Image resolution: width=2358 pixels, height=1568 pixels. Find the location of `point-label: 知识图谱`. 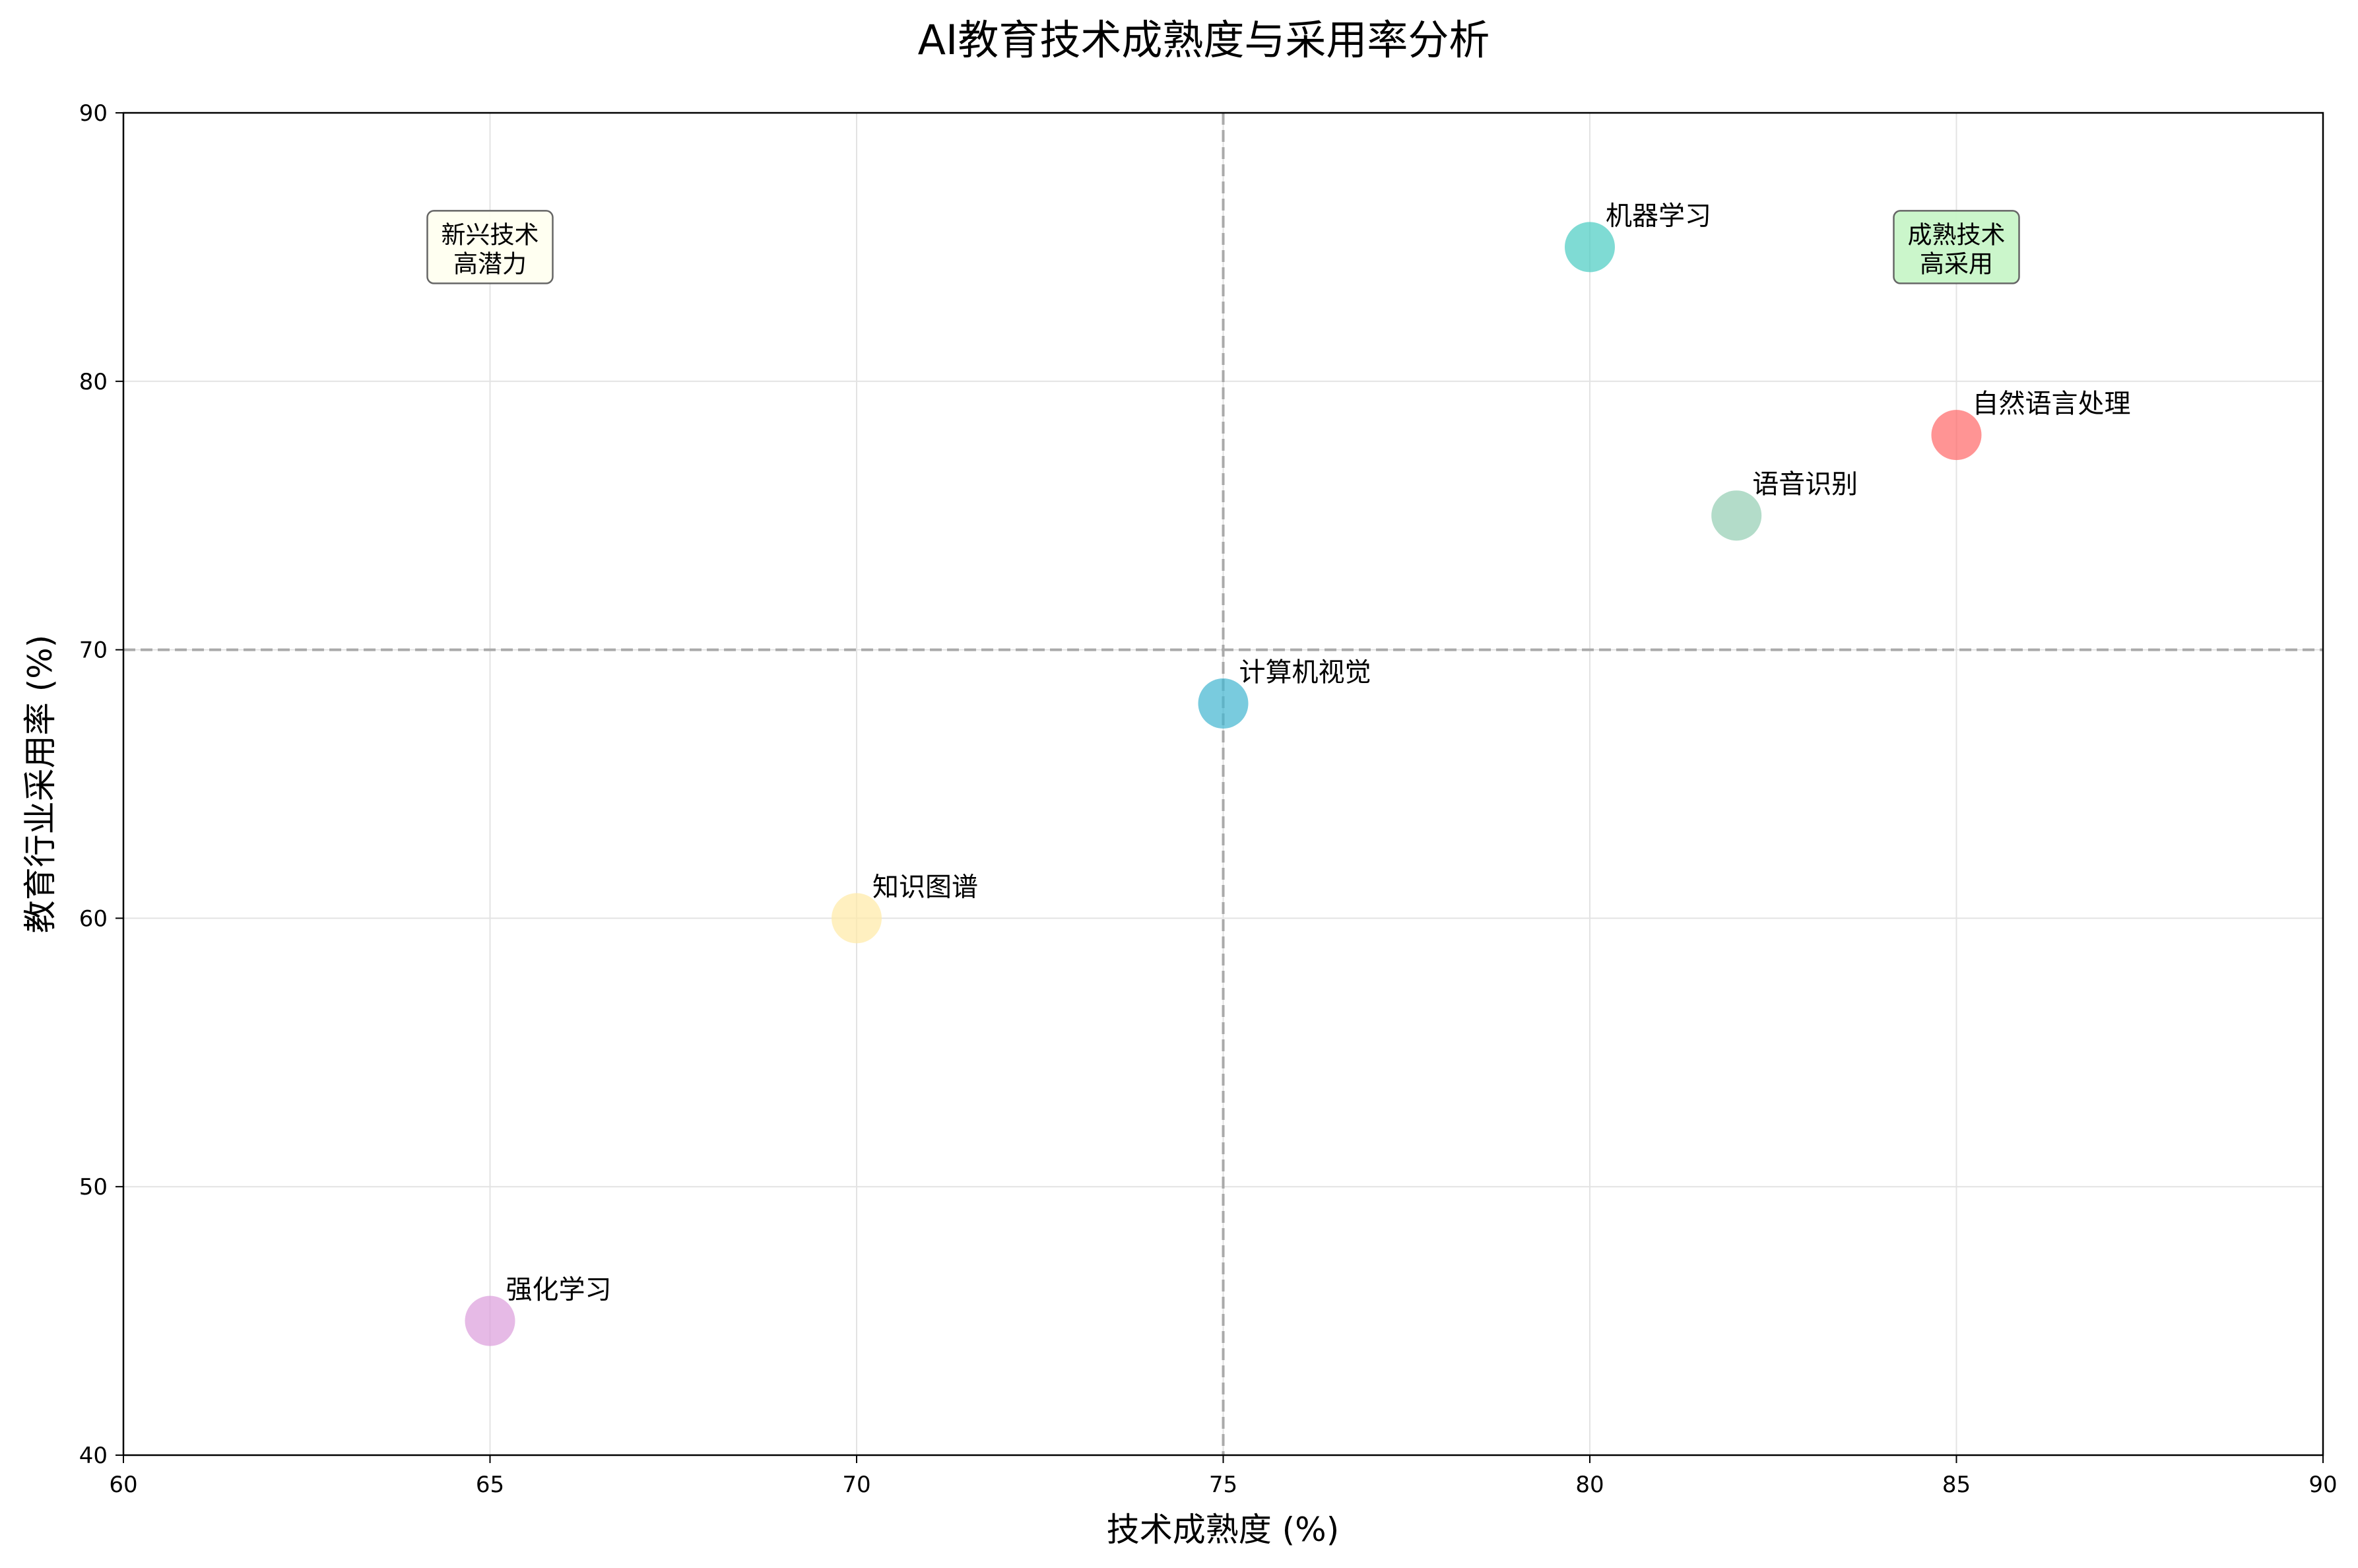

point-label: 知识图谱 is located at coordinates (925, 887).